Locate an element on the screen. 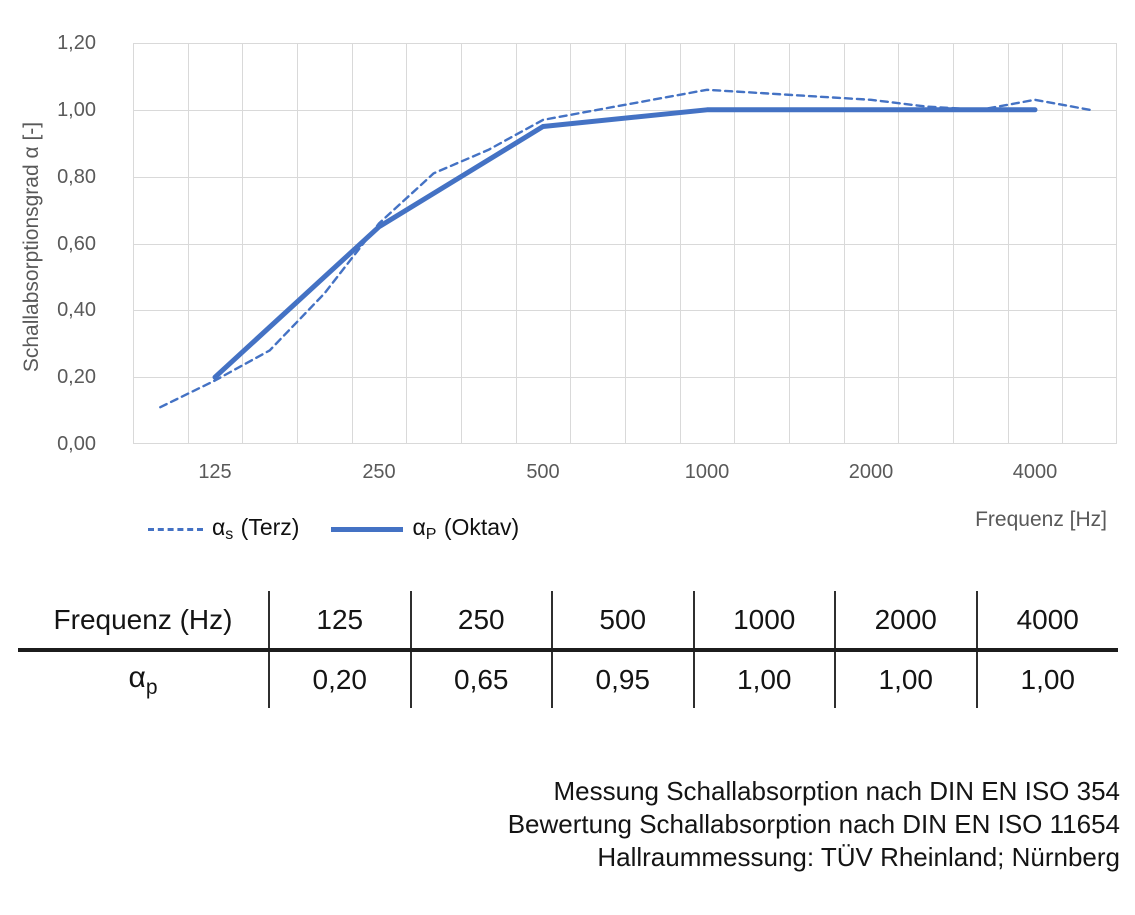 Image resolution: width=1135 pixels, height=915 pixels. table-row-label-alpha-p: αp is located at coordinates (143, 679).